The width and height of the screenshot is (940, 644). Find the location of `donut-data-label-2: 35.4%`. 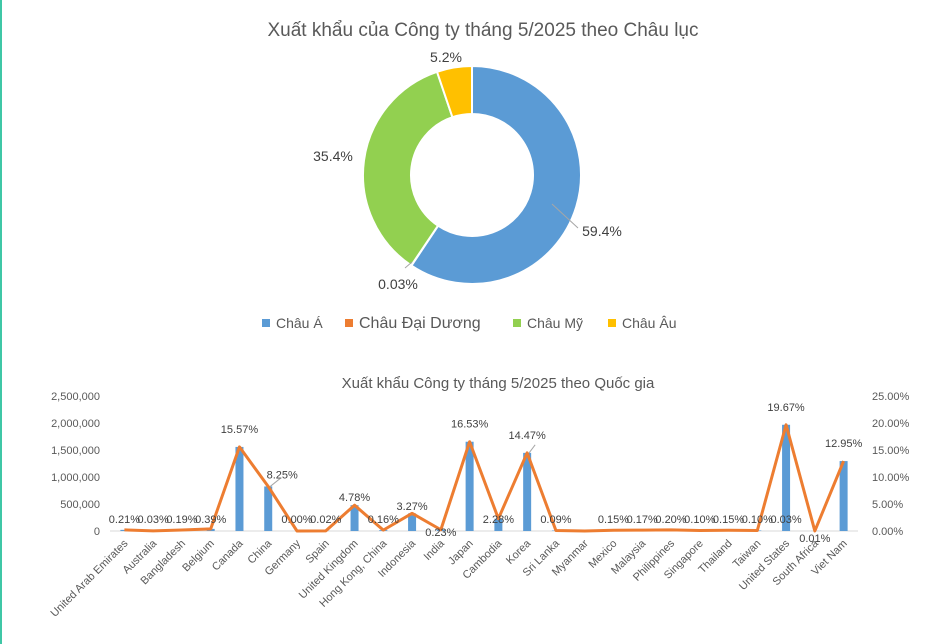

donut-data-label-2: 35.4% is located at coordinates (333, 156).